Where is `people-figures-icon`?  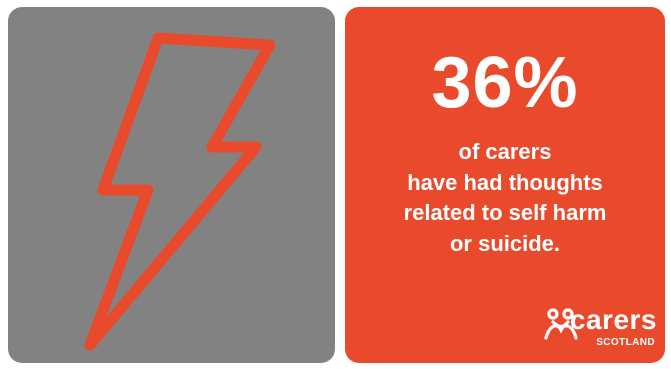 people-figures-icon is located at coordinates (561, 324).